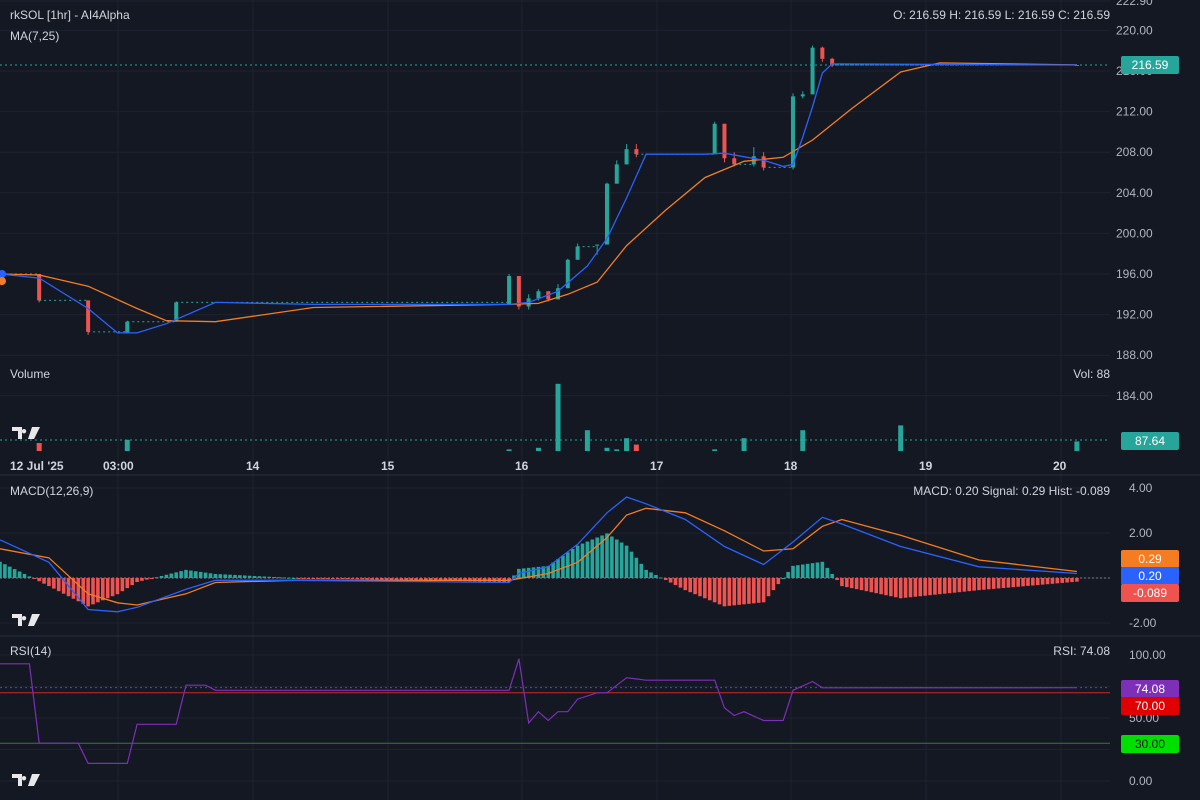 This screenshot has width=1200, height=800. What do you see at coordinates (1001, 15) in the screenshot?
I see `ohlc-readout: O: 216.59 H: 216.59 L: 216.59 C: 216.59` at bounding box center [1001, 15].